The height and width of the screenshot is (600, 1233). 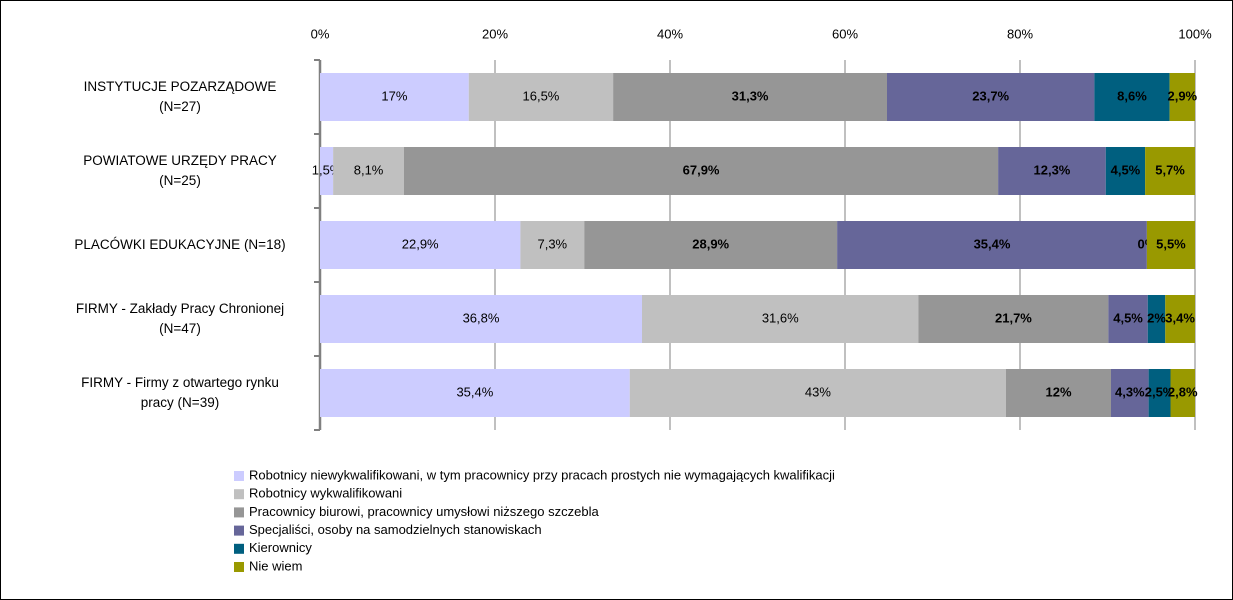 I want to click on data-label: 16,5%, so click(x=541, y=95).